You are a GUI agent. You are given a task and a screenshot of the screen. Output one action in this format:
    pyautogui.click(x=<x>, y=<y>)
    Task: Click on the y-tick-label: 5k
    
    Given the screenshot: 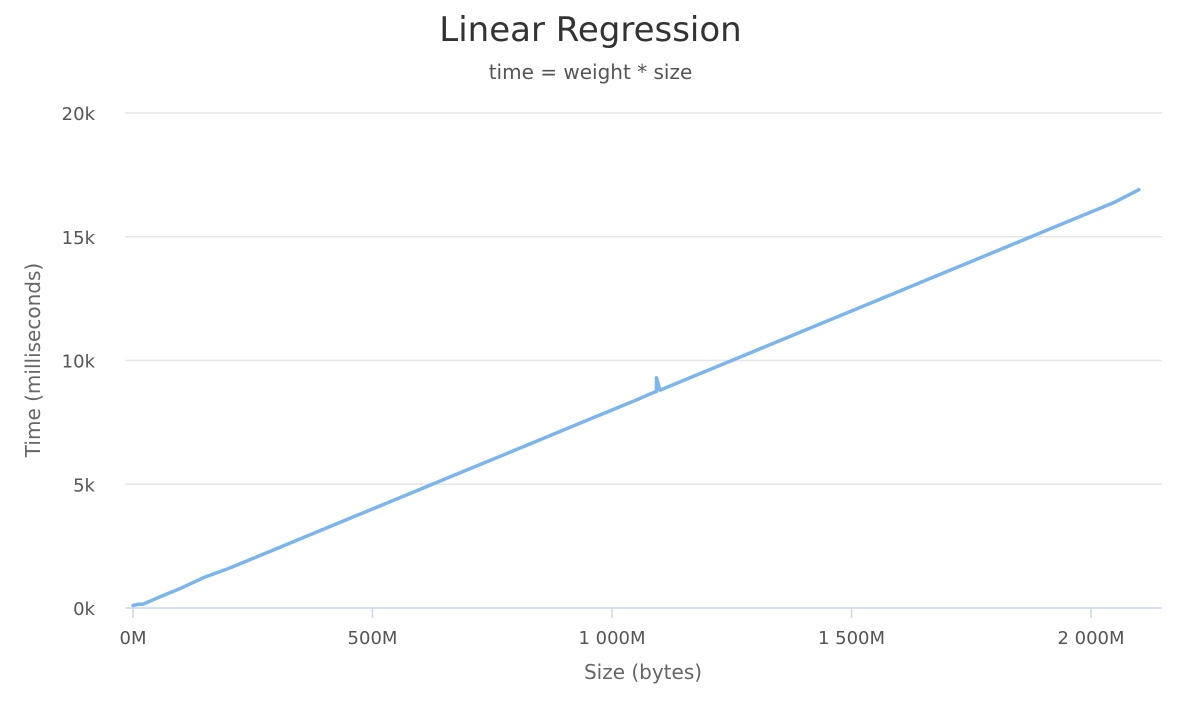 What is the action you would take?
    pyautogui.click(x=84, y=485)
    